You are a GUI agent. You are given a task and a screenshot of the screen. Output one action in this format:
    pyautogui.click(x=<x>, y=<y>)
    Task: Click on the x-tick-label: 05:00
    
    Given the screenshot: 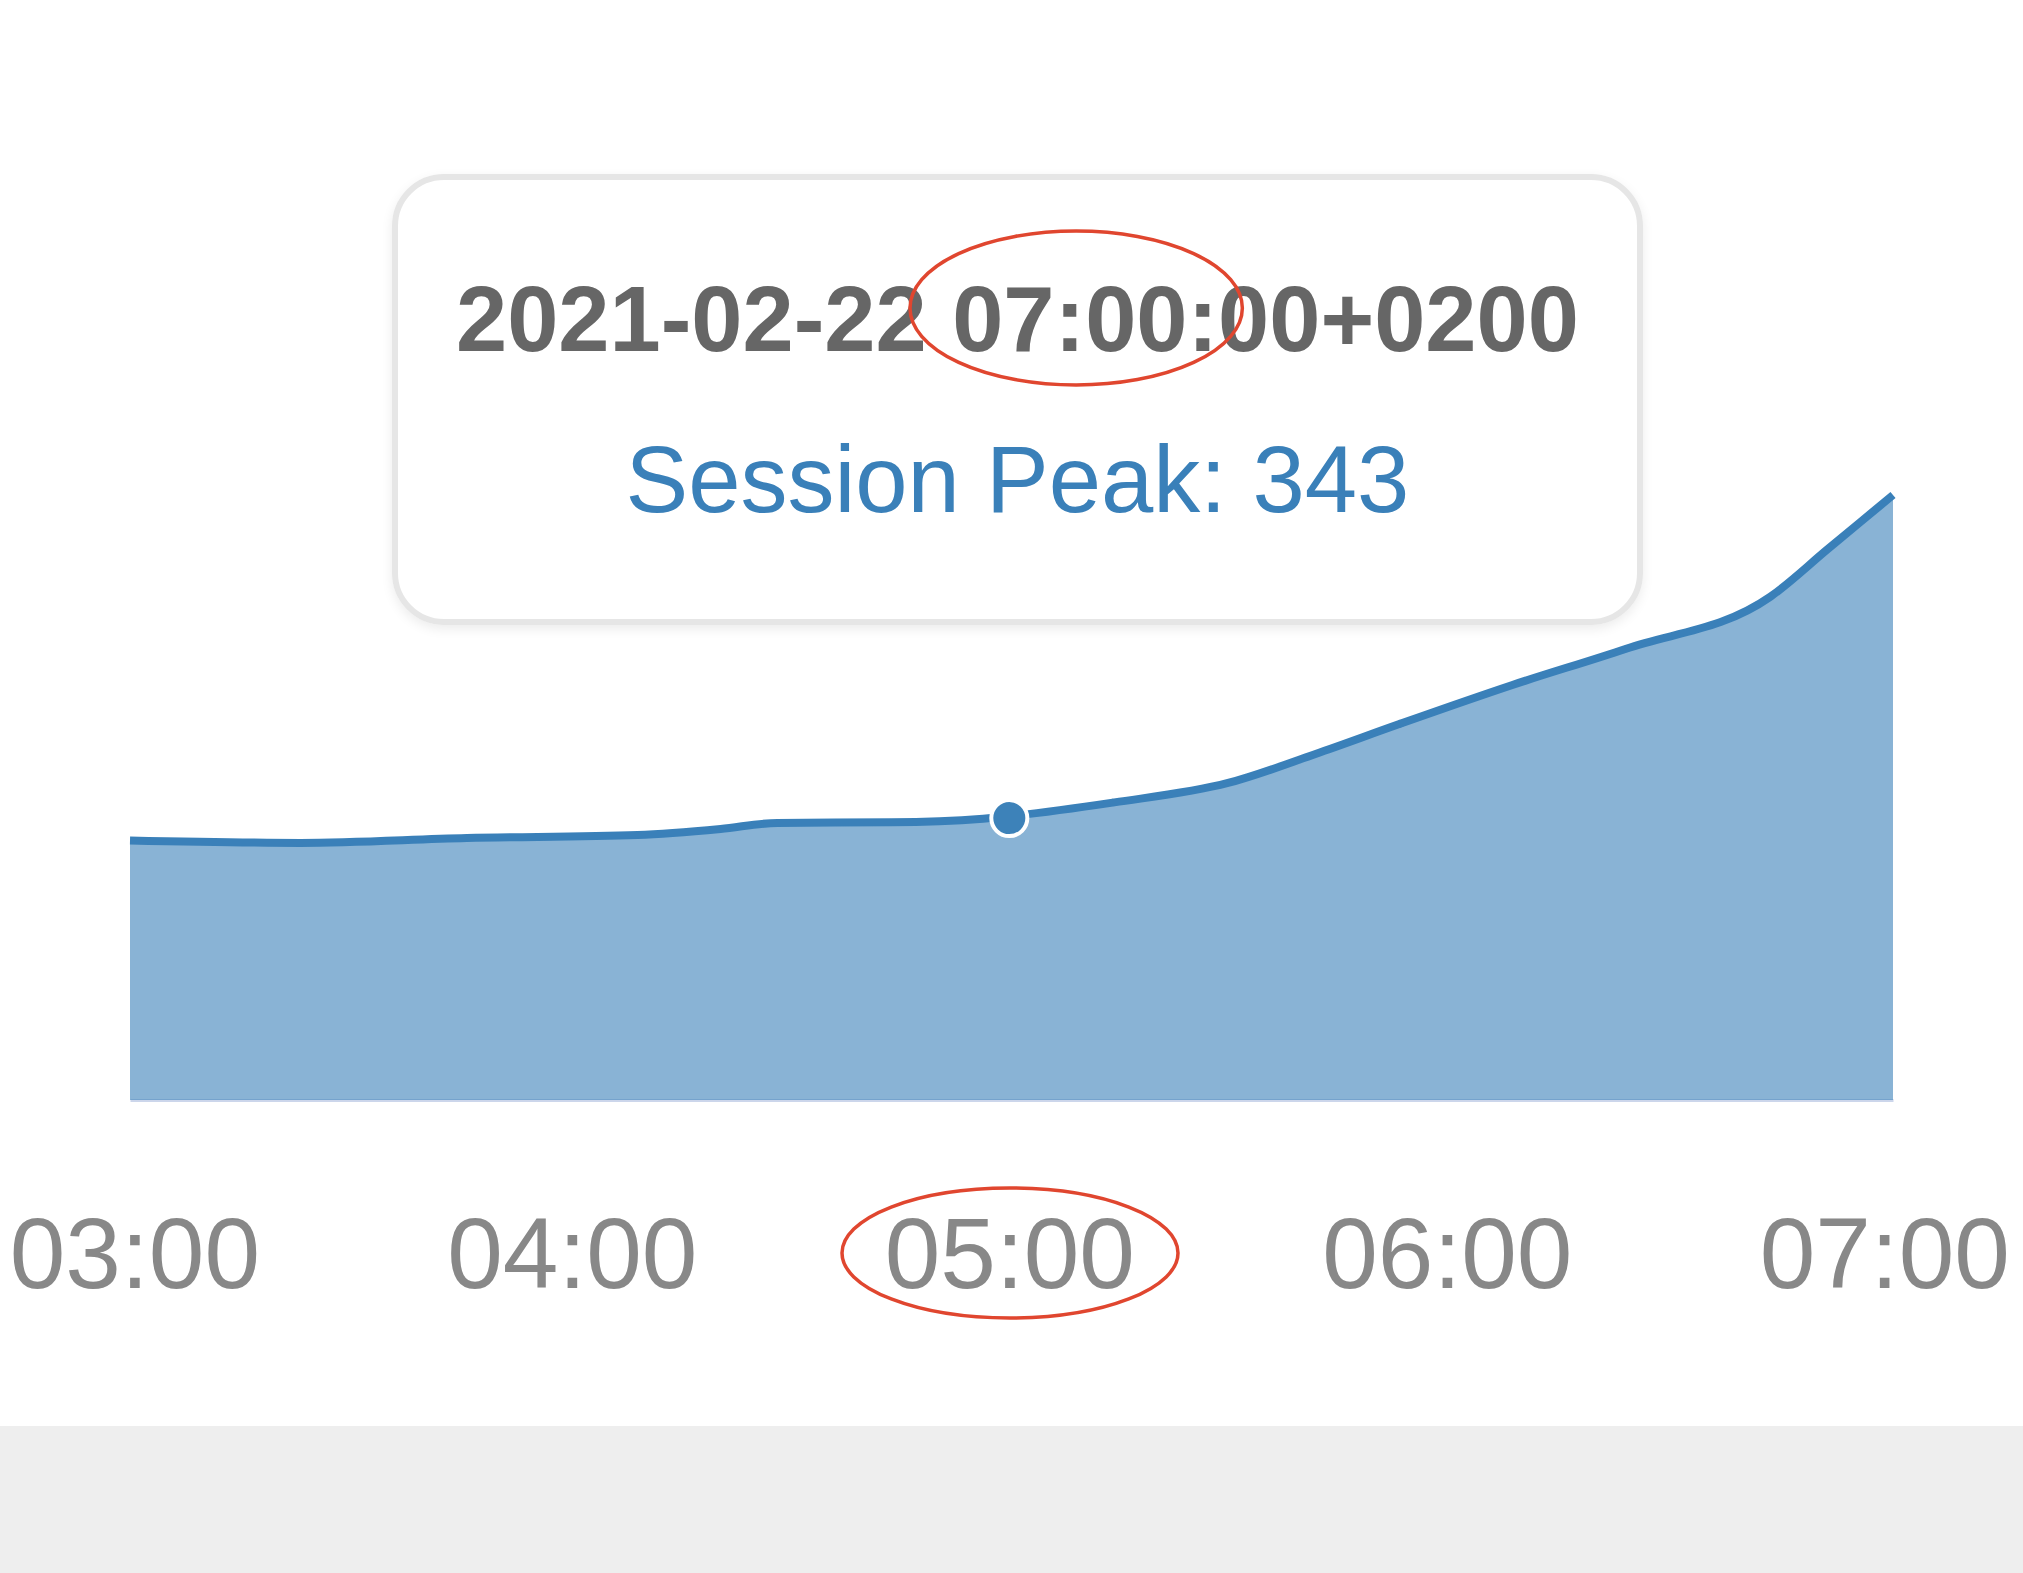 What is the action you would take?
    pyautogui.click(x=1009, y=1252)
    